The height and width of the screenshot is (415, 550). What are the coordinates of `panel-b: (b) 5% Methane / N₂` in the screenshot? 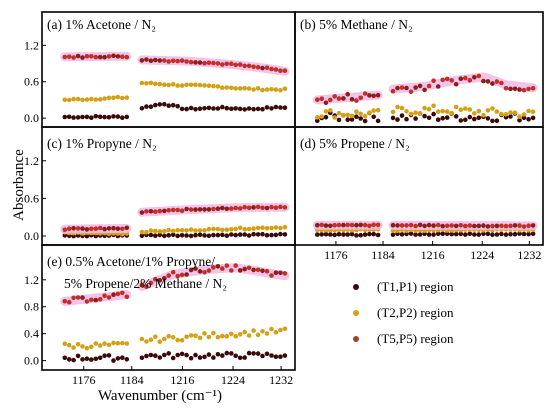 It's located at (419, 69).